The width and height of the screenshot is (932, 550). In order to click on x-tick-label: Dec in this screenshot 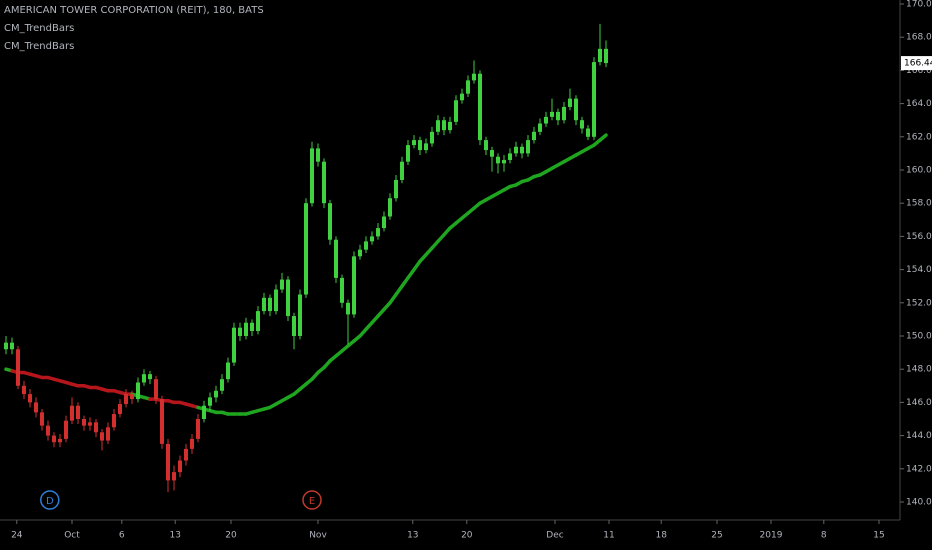, I will do `click(554, 536)`.